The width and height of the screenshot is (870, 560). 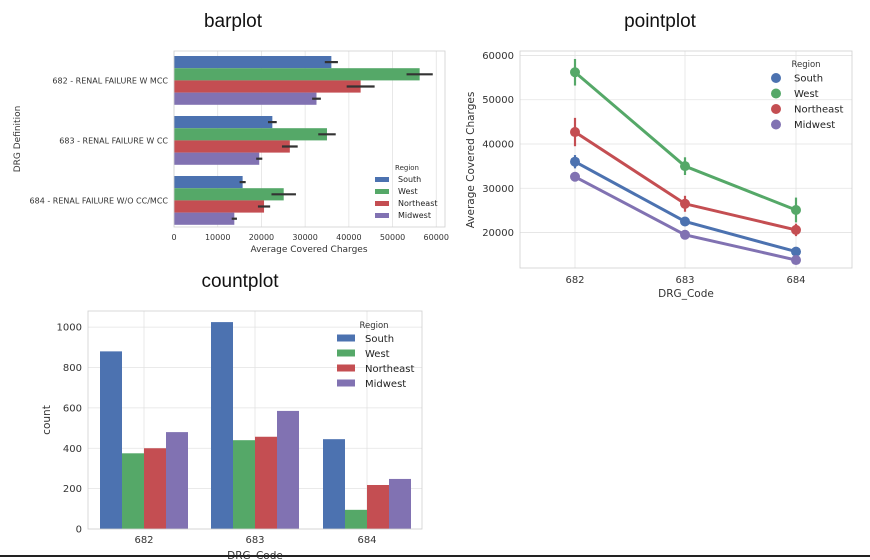 What do you see at coordinates (392, 237) in the screenshot?
I see `barplot-x-tick-label: 50000` at bounding box center [392, 237].